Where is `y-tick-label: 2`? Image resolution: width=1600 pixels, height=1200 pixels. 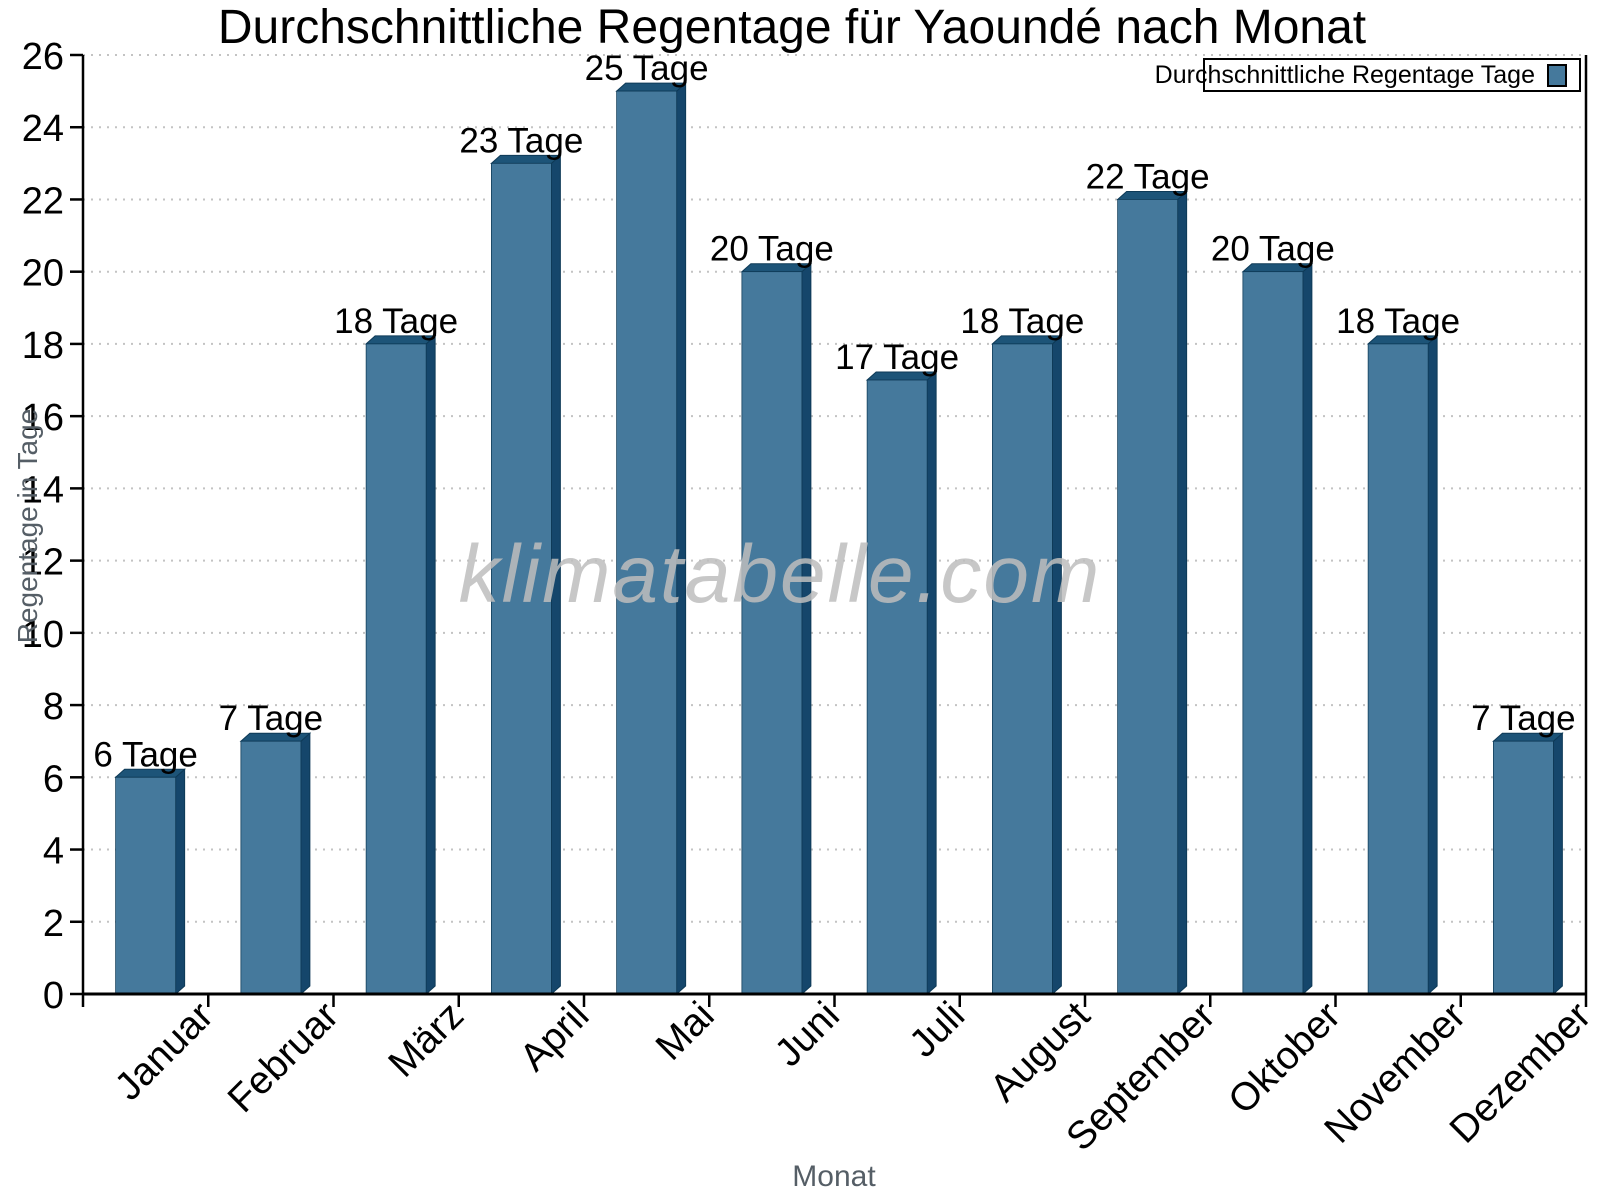 y-tick-label: 2 is located at coordinates (53, 924).